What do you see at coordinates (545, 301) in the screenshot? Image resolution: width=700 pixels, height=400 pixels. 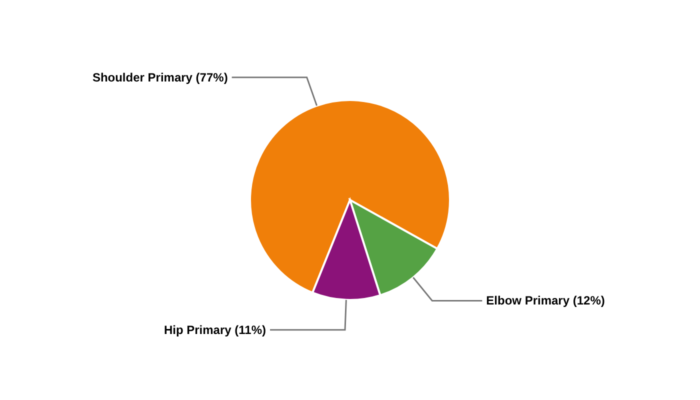 I see `slice-label: Elbow Primary (12%)` at bounding box center [545, 301].